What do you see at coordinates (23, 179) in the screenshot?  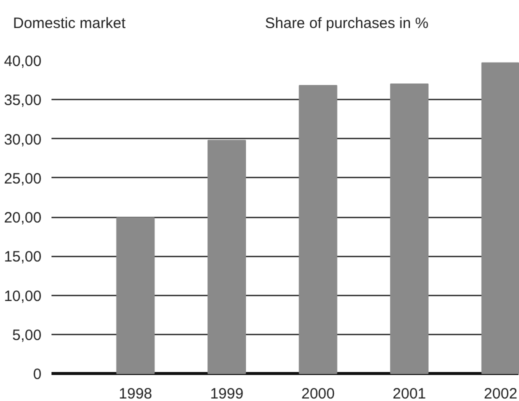 I see `y-tick-label: 25,00` at bounding box center [23, 179].